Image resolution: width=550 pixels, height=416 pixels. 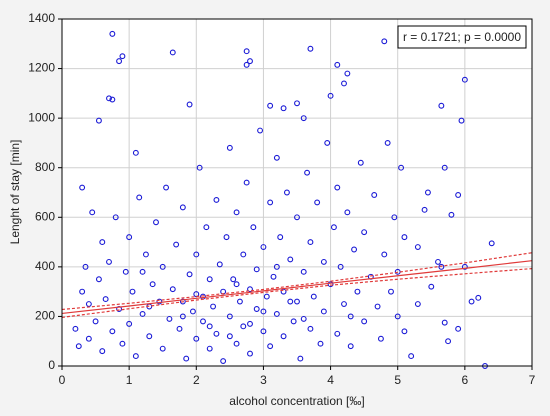 What do you see at coordinates (330, 380) in the screenshot?
I see `x-tick-label: 4` at bounding box center [330, 380].